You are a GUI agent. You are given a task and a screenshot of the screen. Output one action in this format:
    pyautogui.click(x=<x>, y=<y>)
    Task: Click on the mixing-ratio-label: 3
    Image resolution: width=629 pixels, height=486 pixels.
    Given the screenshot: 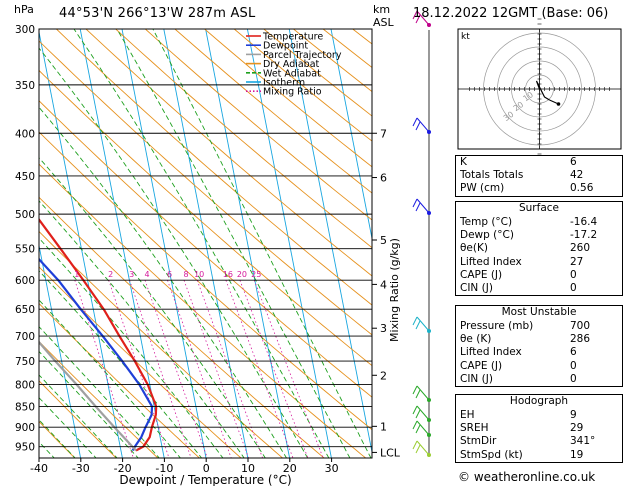 What is the action you would take?
    pyautogui.click(x=131, y=274)
    